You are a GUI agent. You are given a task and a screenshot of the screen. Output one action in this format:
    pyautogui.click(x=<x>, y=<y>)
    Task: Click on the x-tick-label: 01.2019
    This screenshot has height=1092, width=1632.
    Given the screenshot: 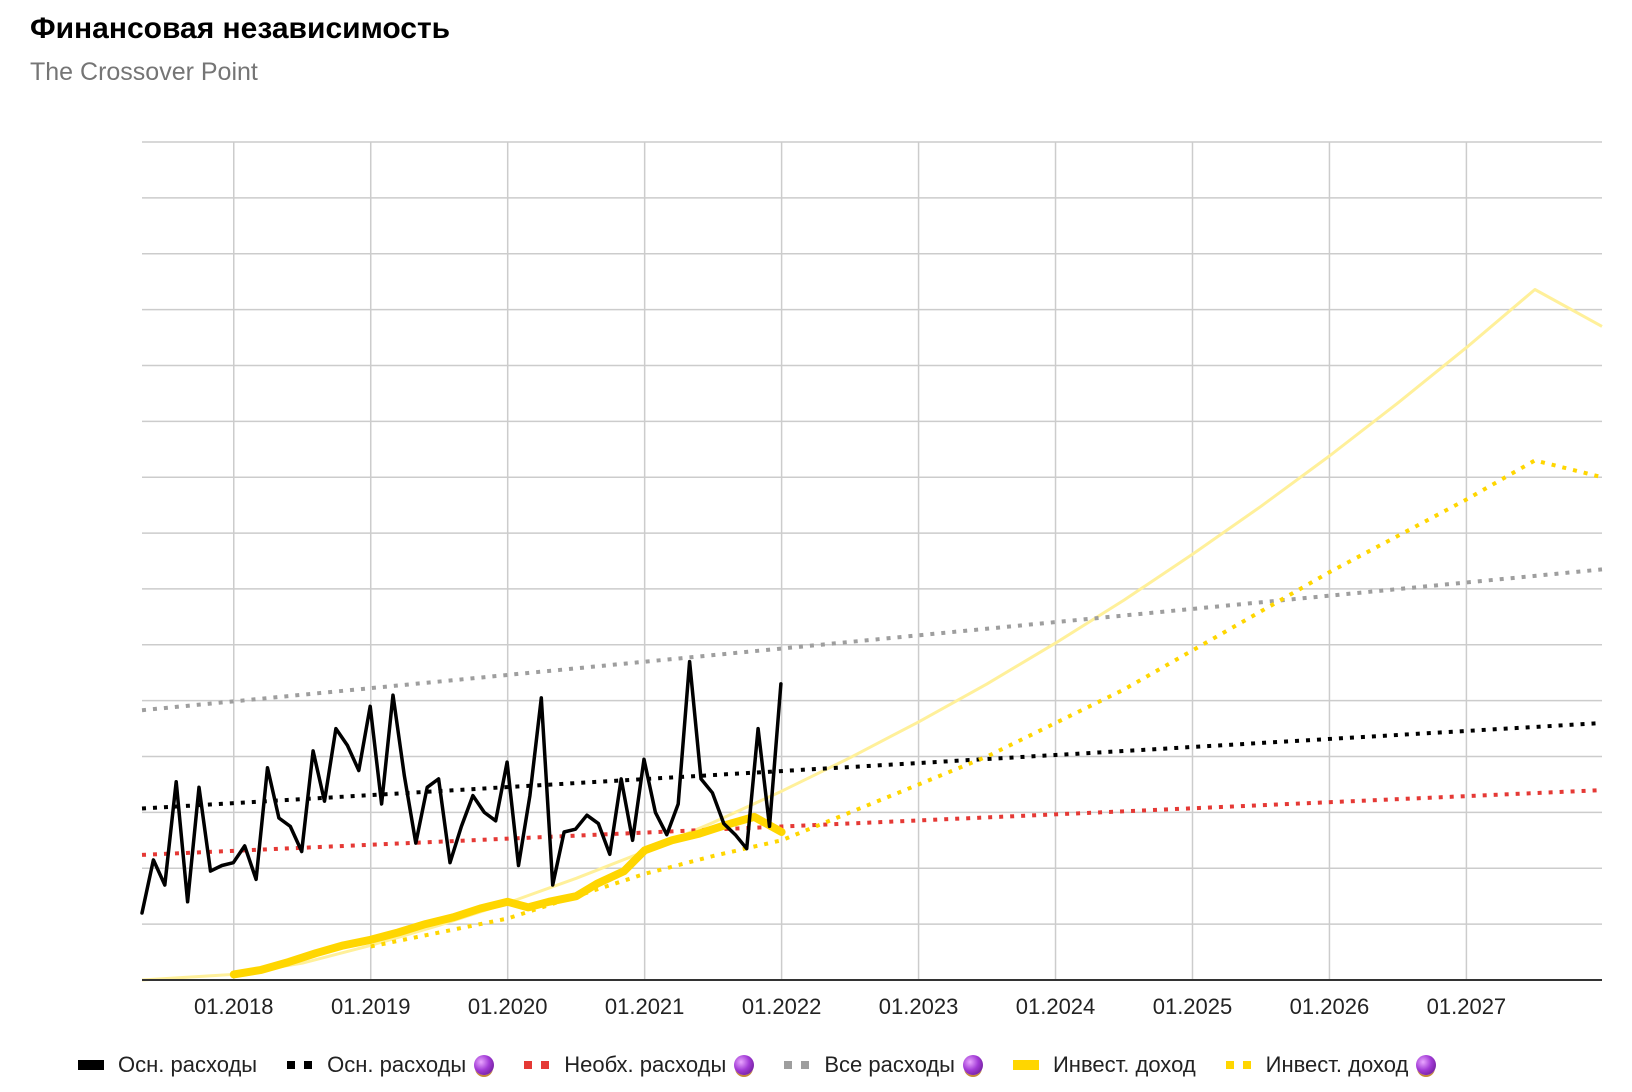 What is the action you would take?
    pyautogui.click(x=371, y=1006)
    